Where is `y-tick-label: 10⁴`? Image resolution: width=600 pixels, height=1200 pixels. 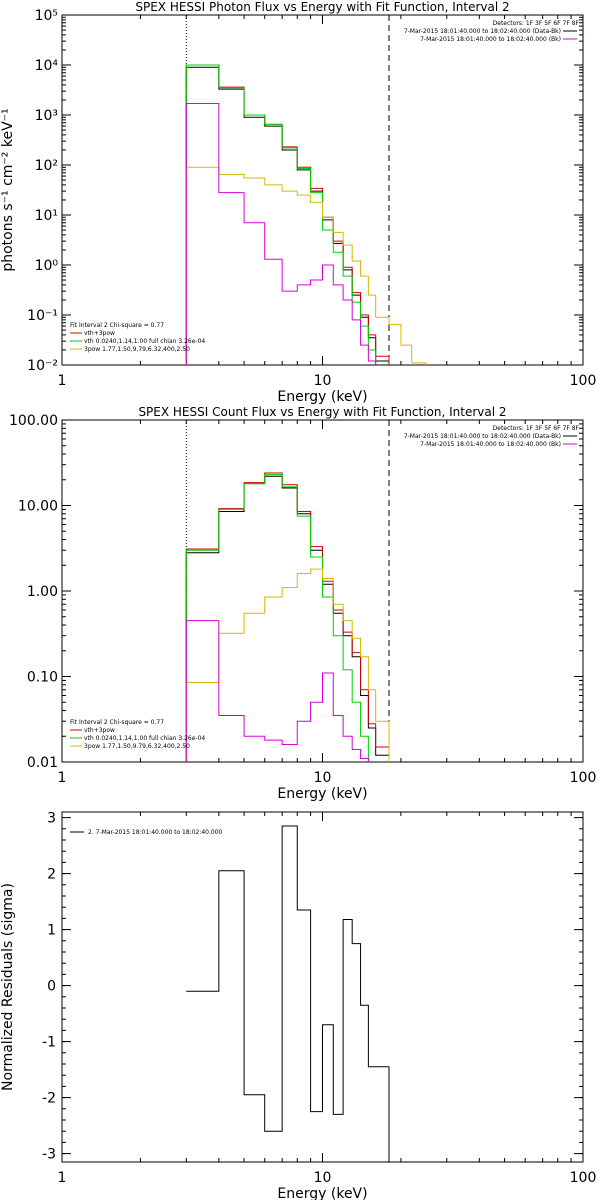
y-tick-label: 10⁴ is located at coordinates (47, 66).